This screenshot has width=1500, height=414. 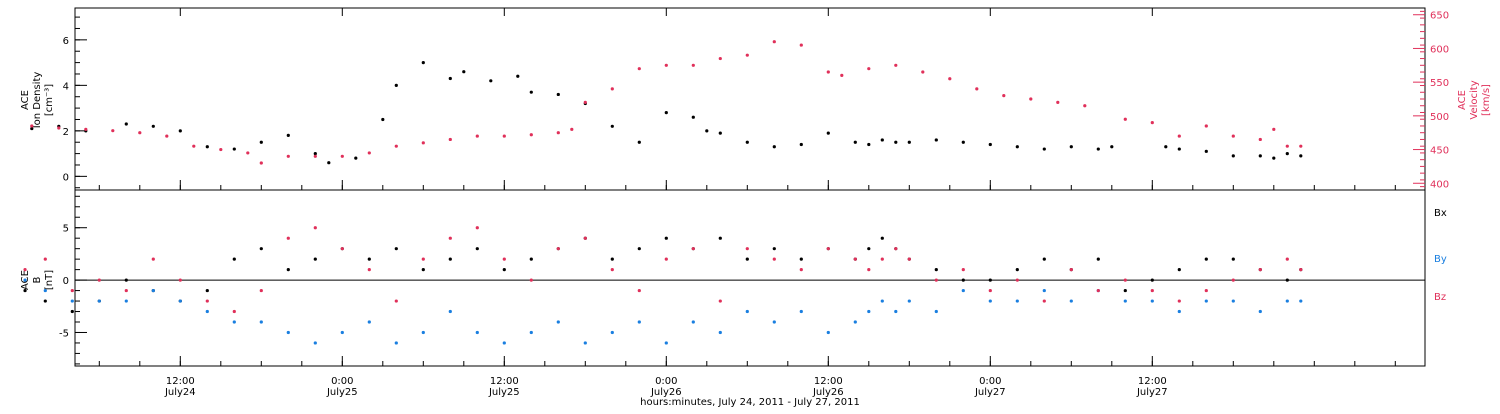 What do you see at coordinates (25, 100) in the screenshot?
I see `top-left-ylabel-line1: ACE` at bounding box center [25, 100].